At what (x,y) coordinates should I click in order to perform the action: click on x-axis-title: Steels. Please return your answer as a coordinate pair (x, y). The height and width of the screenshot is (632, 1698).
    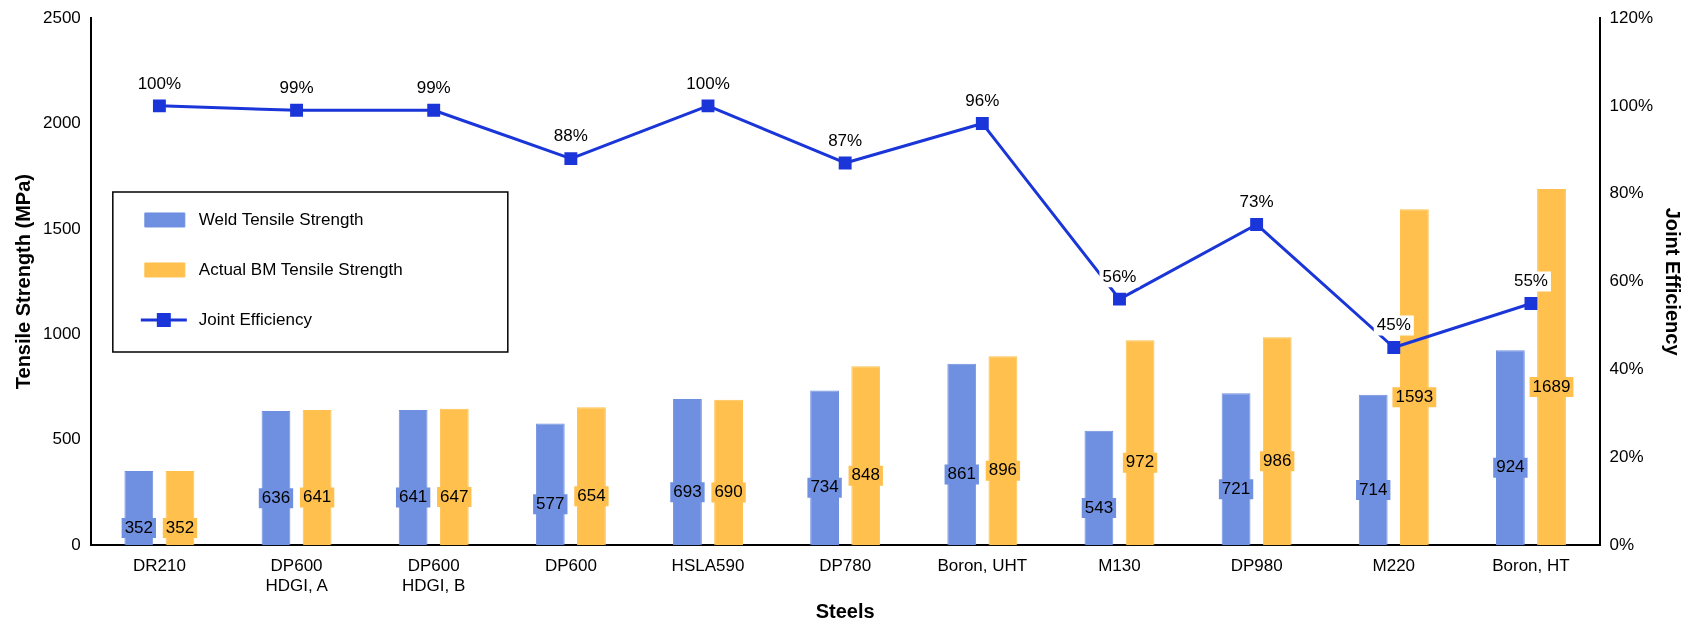
    Looking at the image, I should click on (845, 610).